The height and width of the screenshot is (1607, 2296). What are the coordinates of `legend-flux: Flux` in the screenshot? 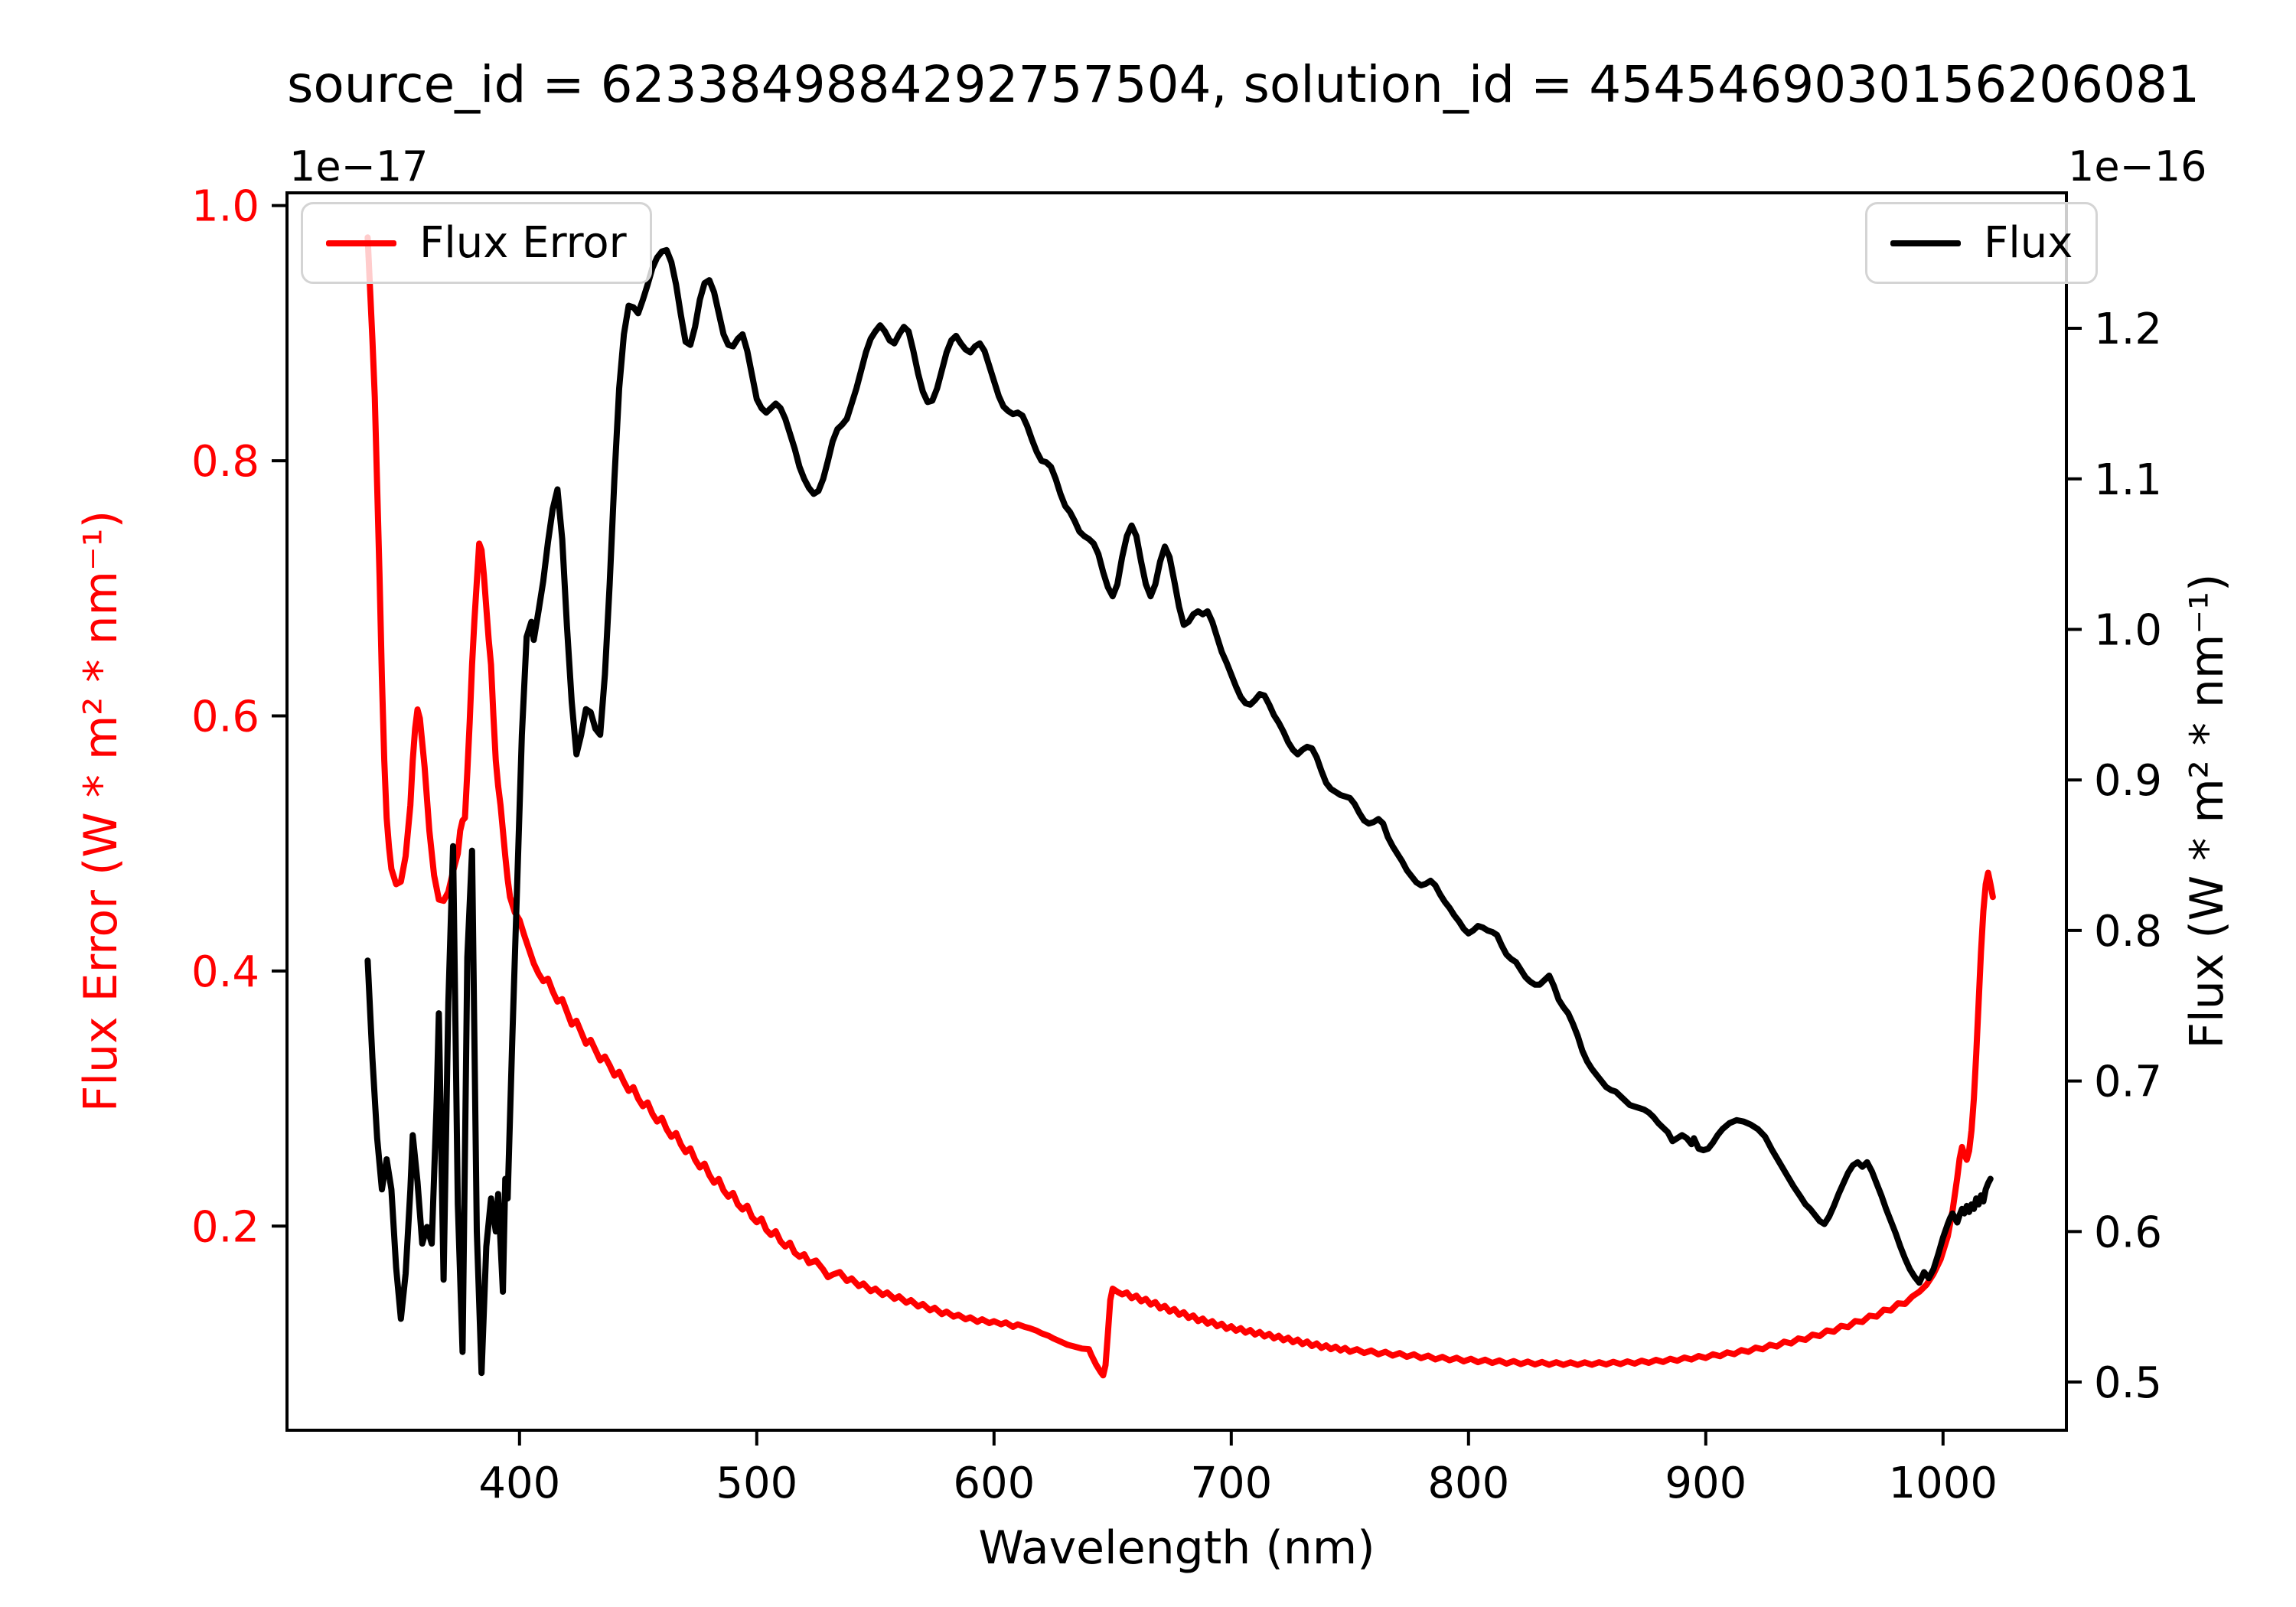 It's located at (1982, 243).